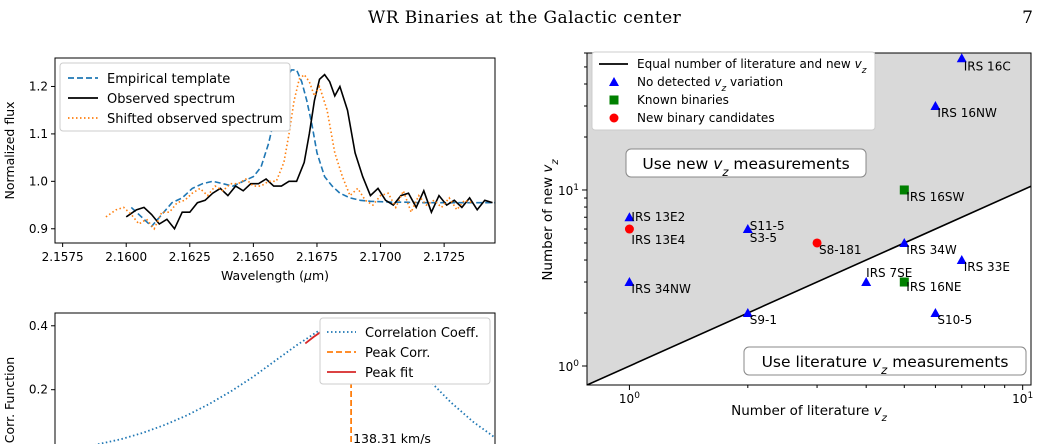 This screenshot has width=1049, height=444. Describe the element at coordinates (550, 220) in the screenshot. I see `scatter-y-axis-label: Number of new vz` at that location.